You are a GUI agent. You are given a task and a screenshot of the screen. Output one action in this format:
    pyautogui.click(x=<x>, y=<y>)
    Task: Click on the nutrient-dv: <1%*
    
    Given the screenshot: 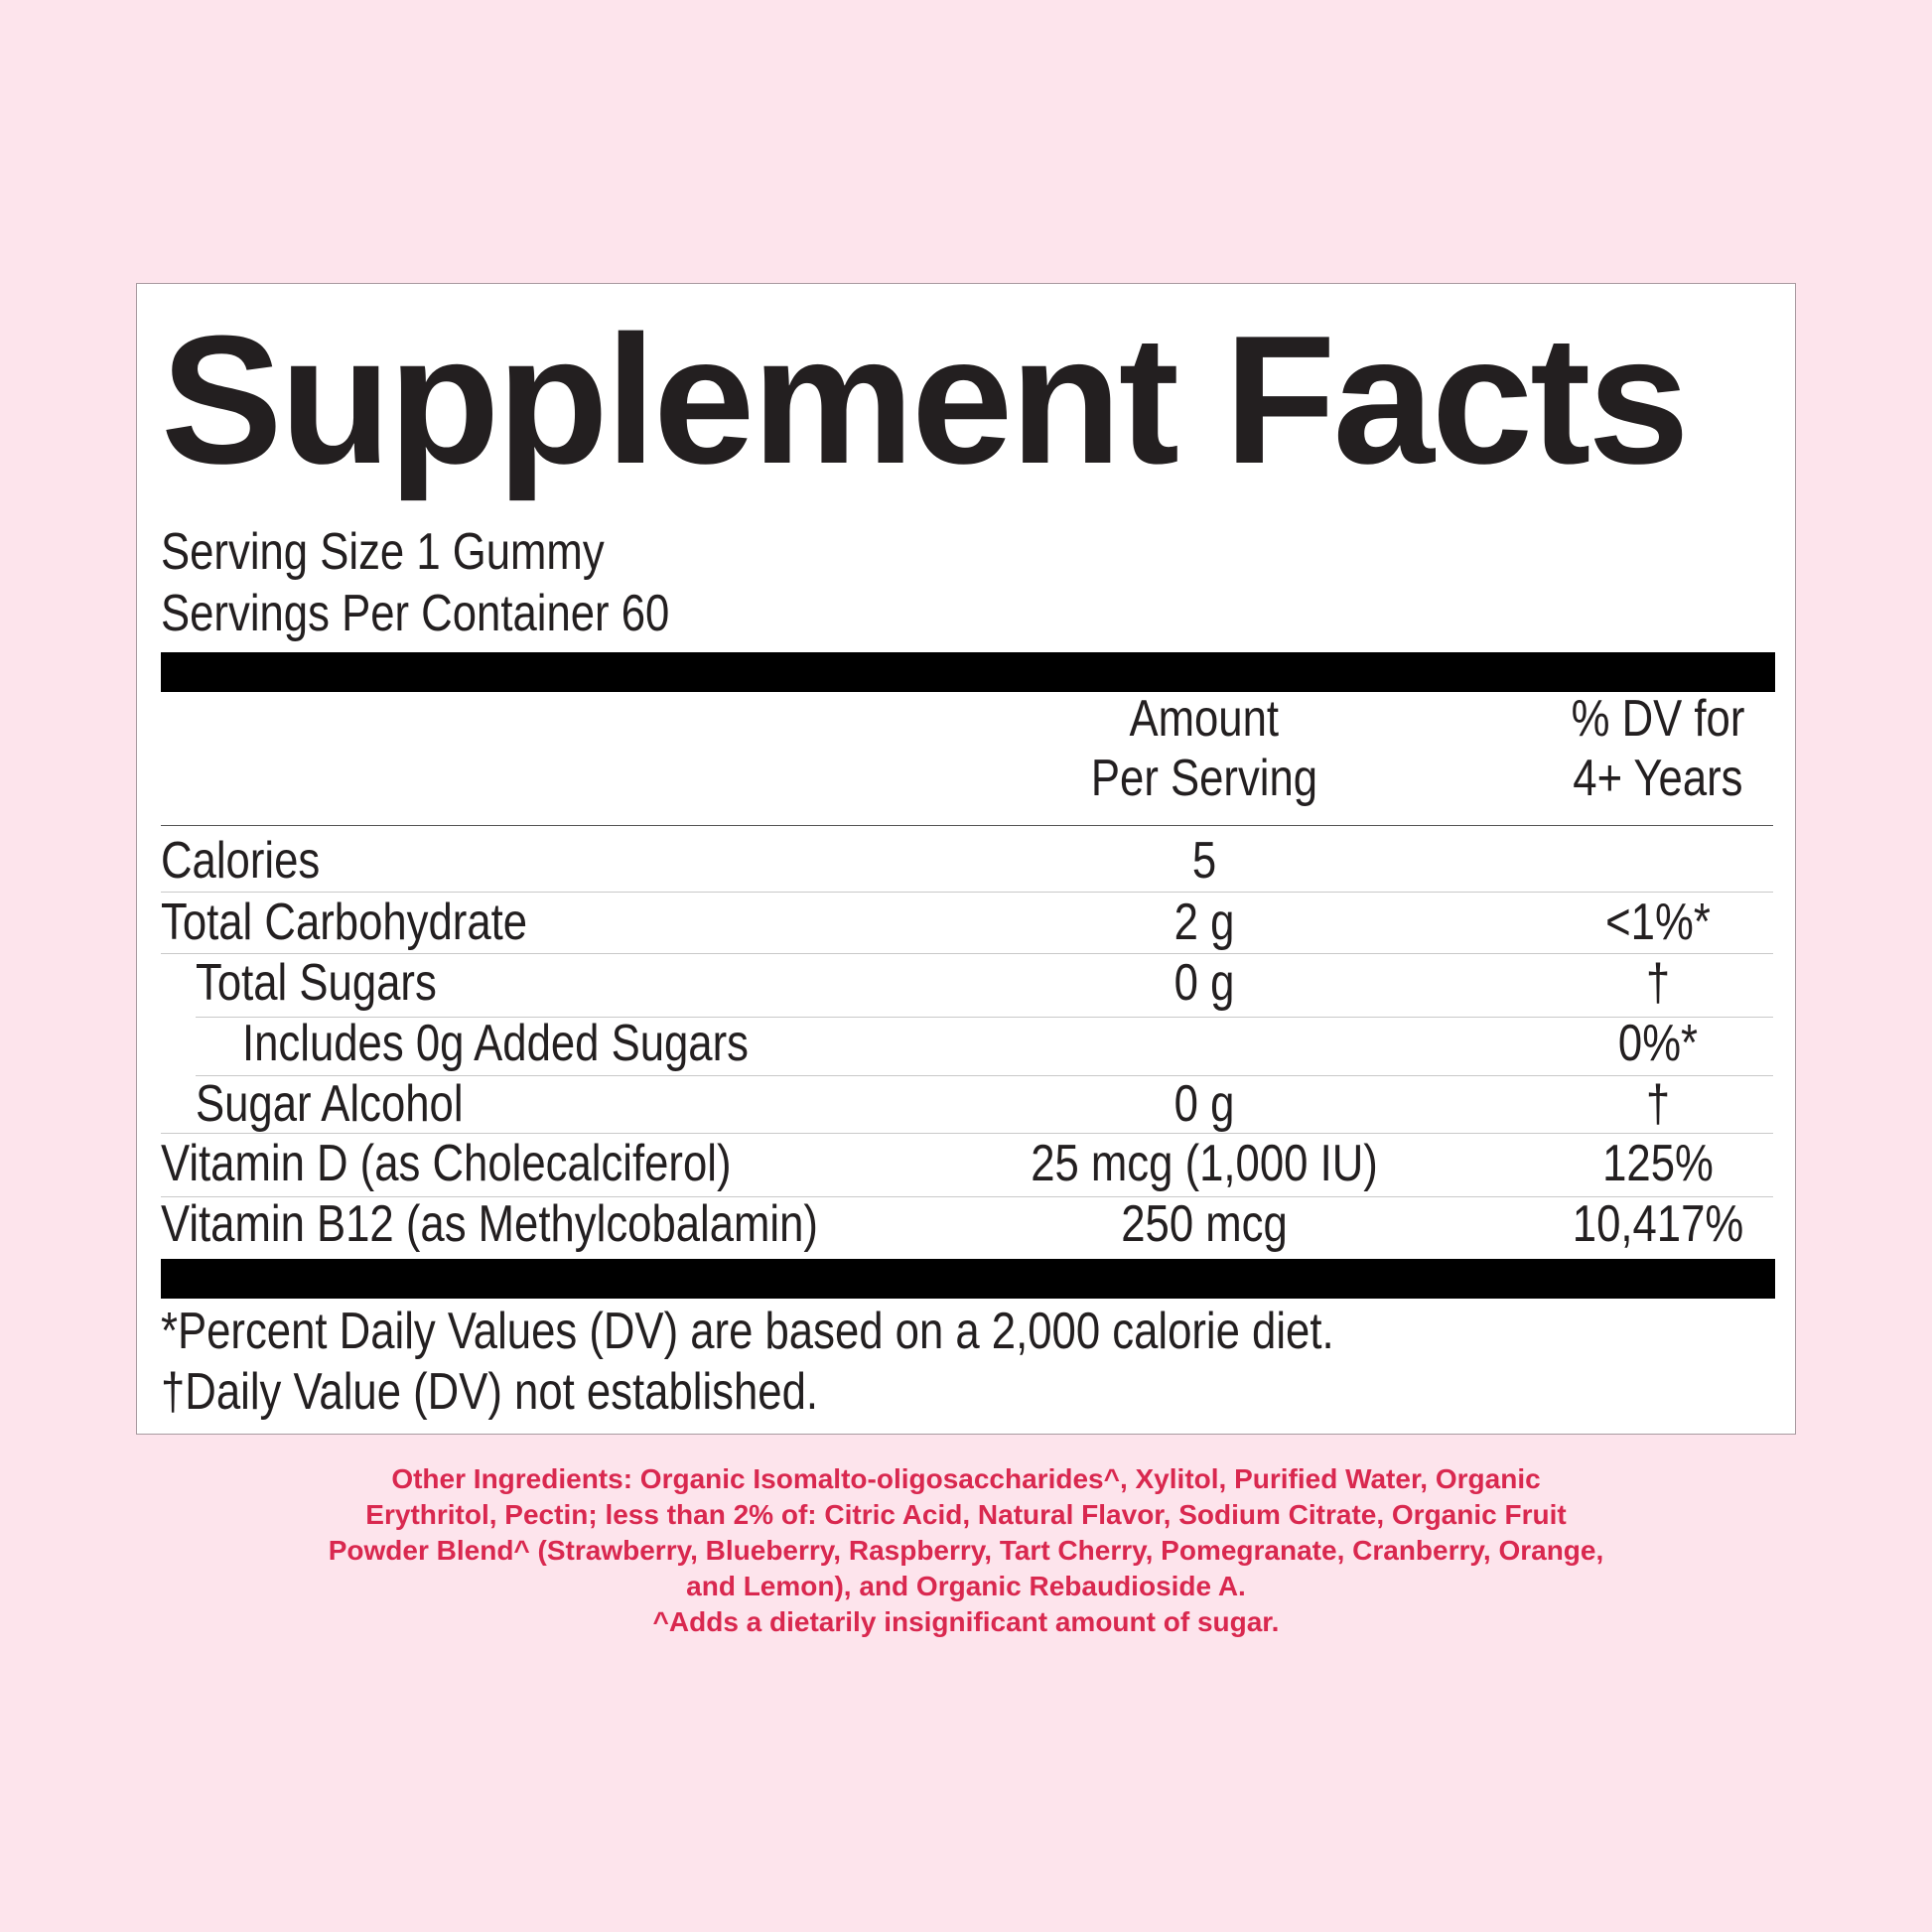 What is the action you would take?
    pyautogui.click(x=1658, y=922)
    